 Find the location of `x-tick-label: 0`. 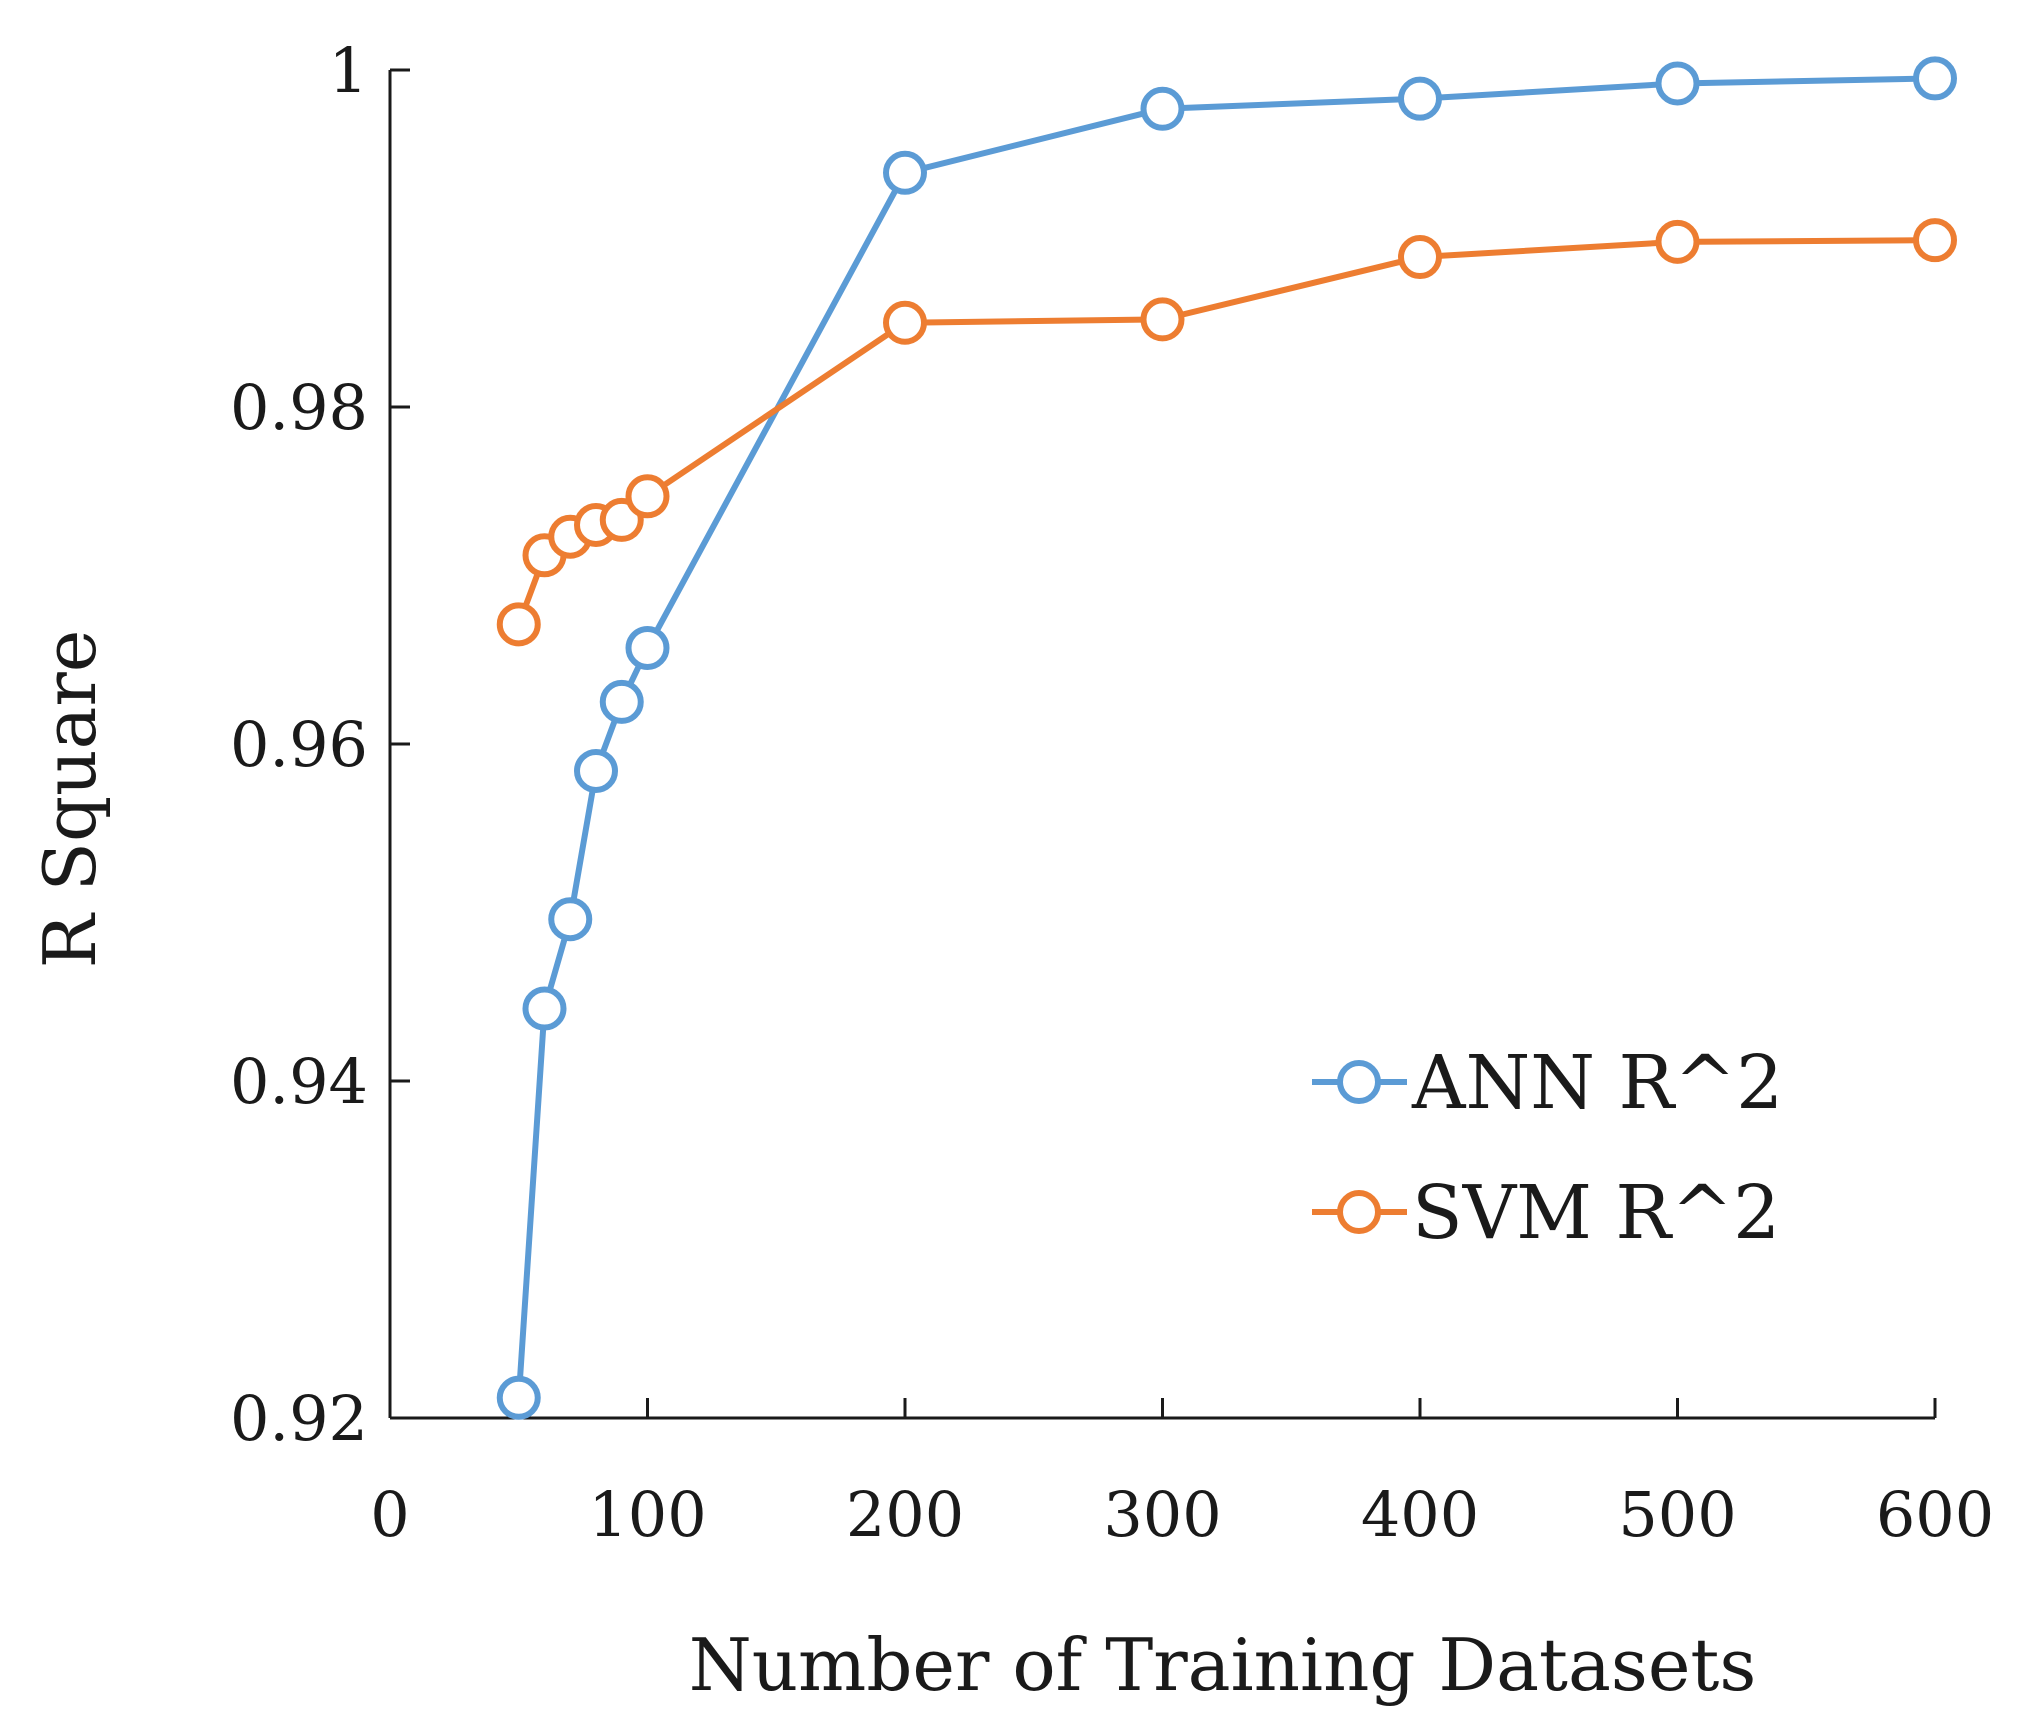

x-tick-label: 0 is located at coordinates (389, 1514).